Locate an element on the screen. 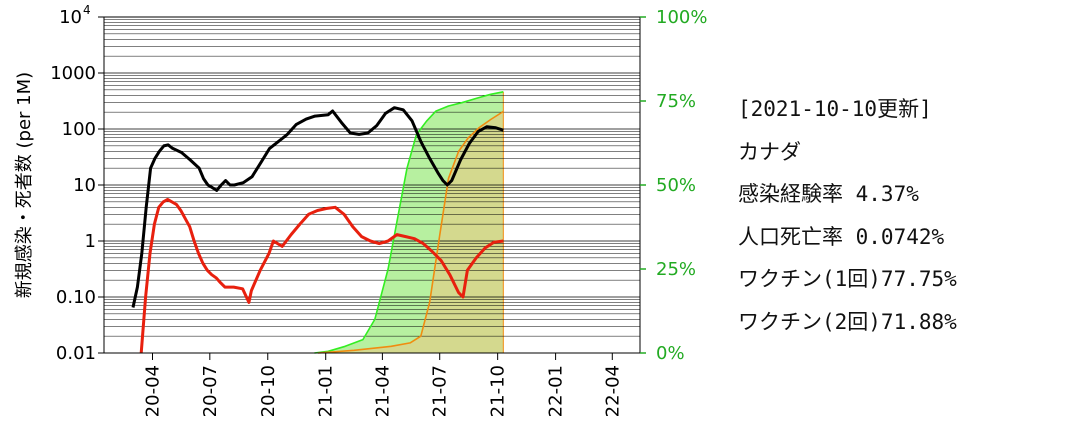 The image size is (1084, 426). y-tick-label: 0.10 is located at coordinates (76, 297).